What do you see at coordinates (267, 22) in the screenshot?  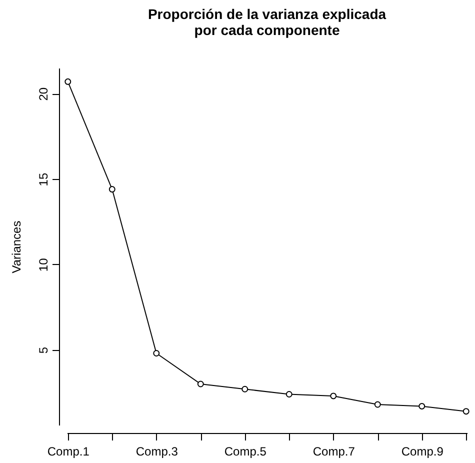 I see `chart-title: Proporción de la varianza explicada por cada componente` at bounding box center [267, 22].